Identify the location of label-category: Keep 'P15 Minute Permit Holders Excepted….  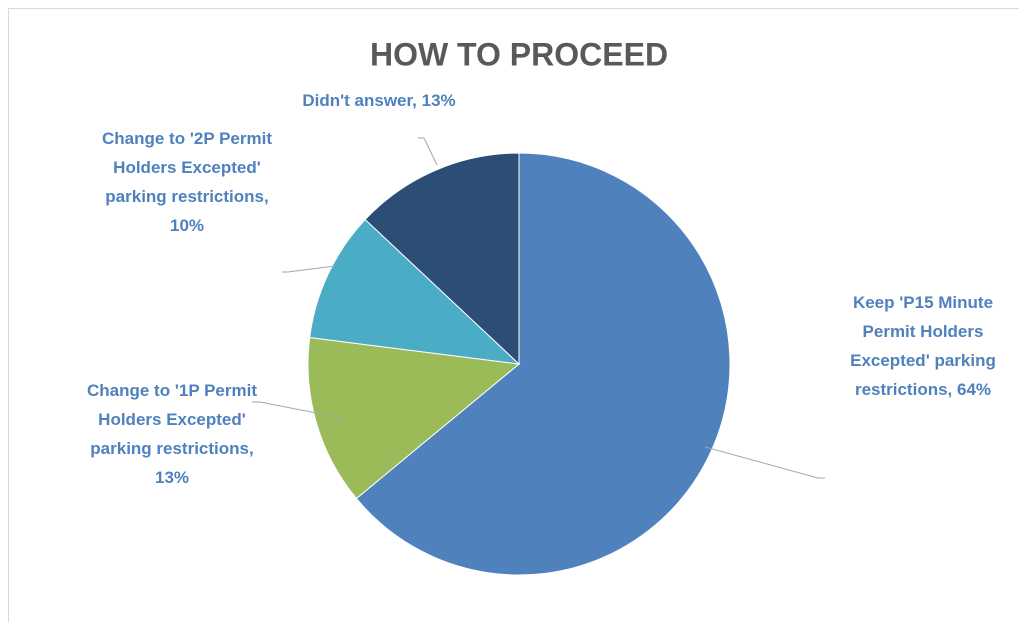
(923, 346).